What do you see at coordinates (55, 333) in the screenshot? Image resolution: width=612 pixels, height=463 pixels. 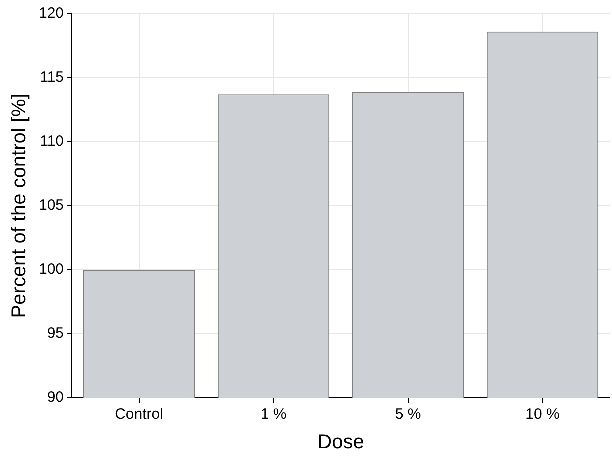 I see `y-tick-label: 95` at bounding box center [55, 333].